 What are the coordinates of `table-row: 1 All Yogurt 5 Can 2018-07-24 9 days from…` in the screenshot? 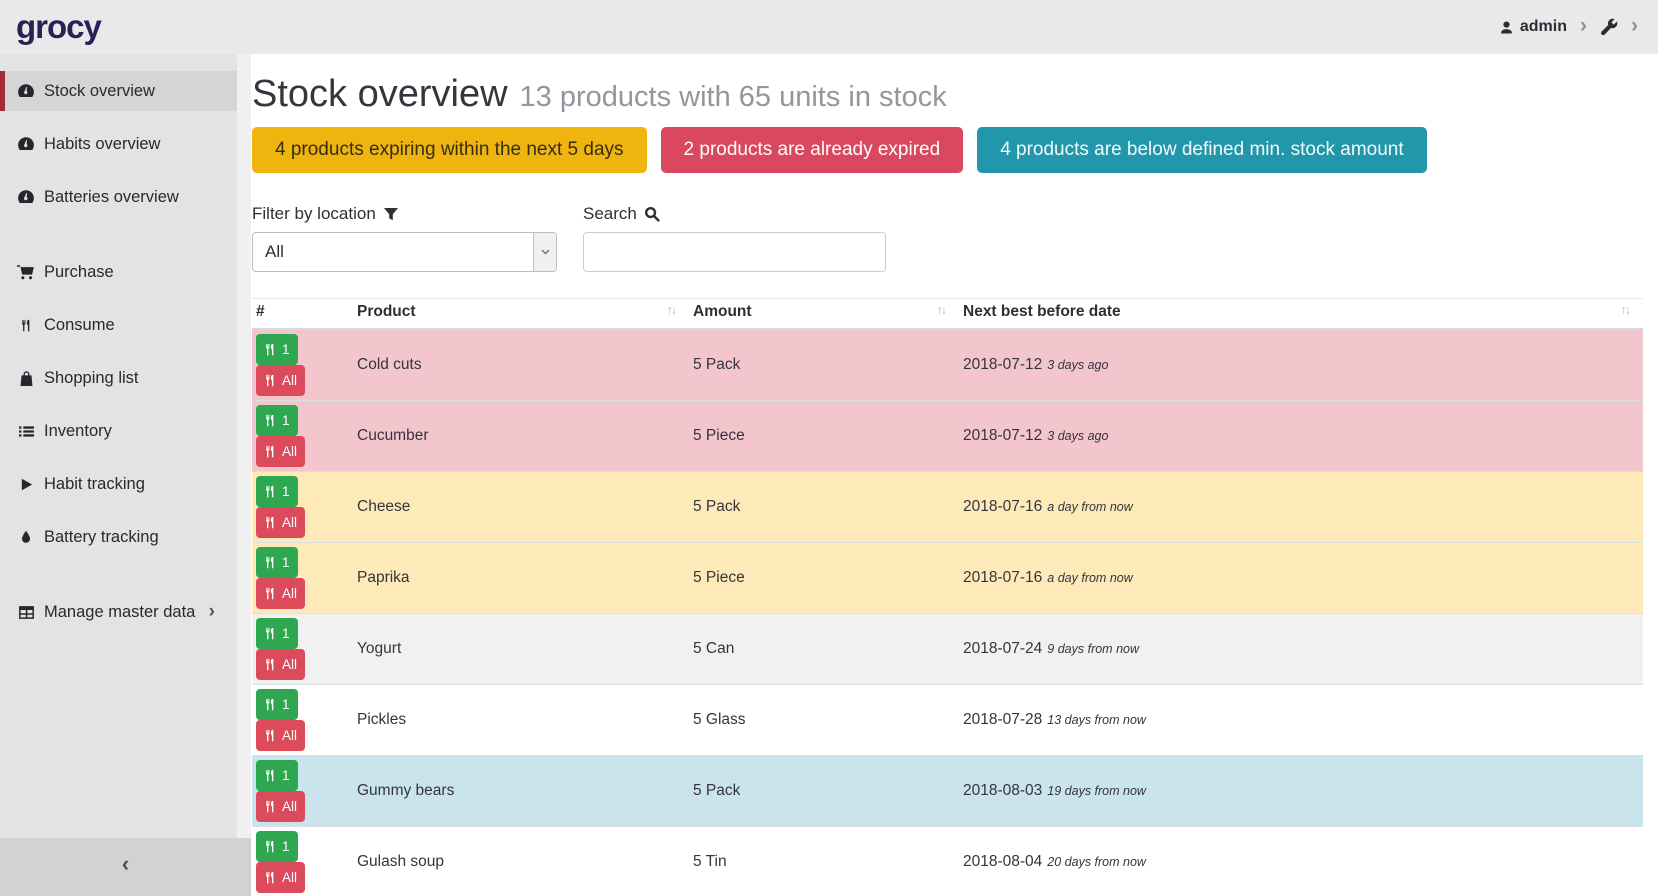 It's located at (947, 648).